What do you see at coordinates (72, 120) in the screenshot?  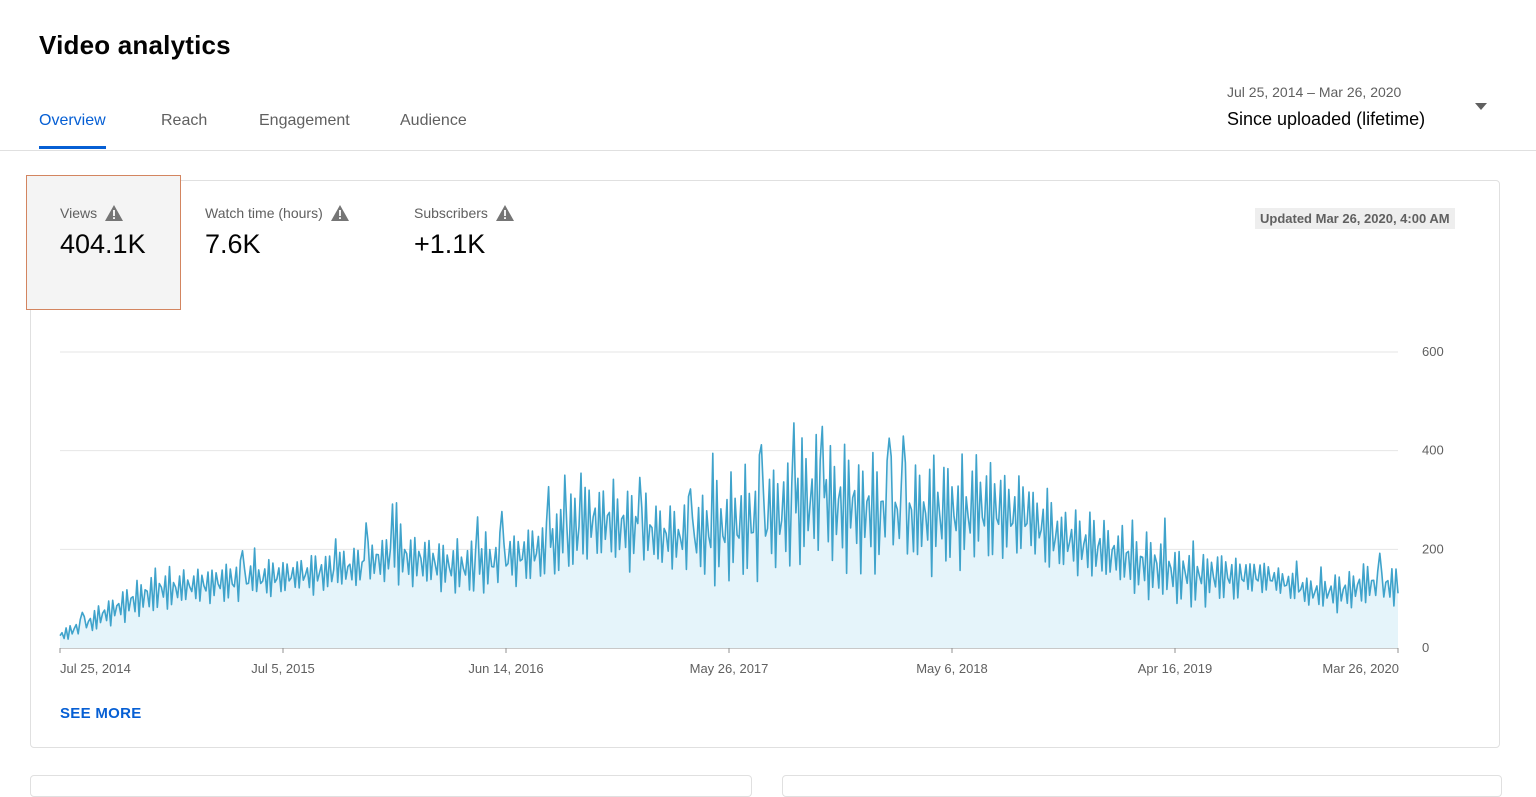 I see `tab-overview: Overview` at bounding box center [72, 120].